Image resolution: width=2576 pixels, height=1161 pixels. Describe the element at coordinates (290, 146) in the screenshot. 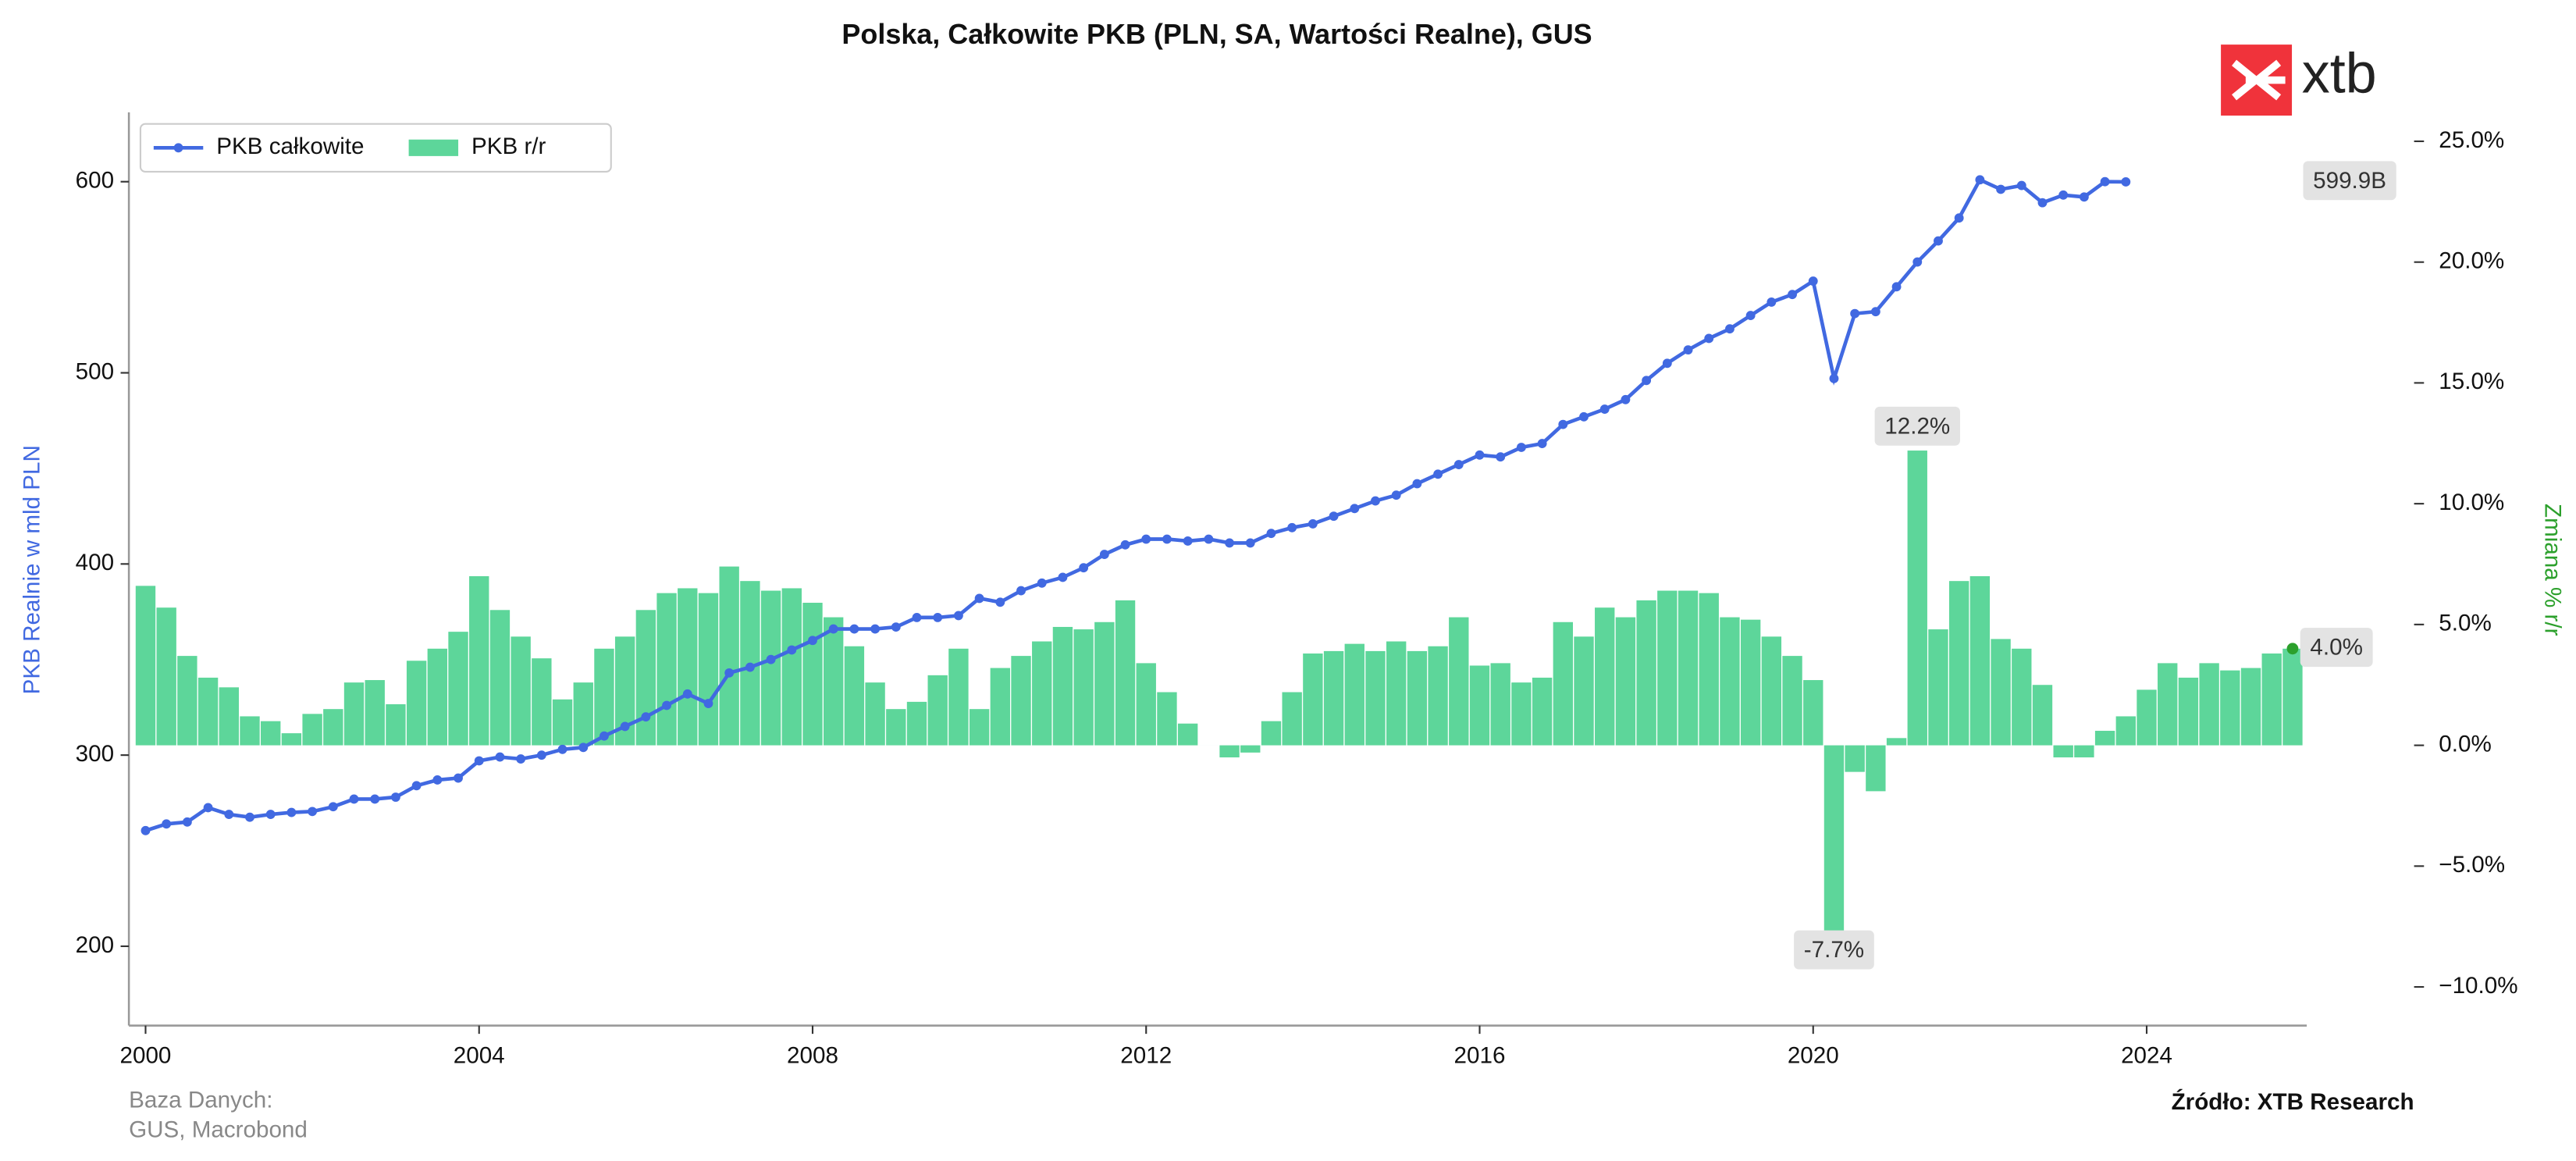

I see `legend-label: PKB całkowite` at that location.